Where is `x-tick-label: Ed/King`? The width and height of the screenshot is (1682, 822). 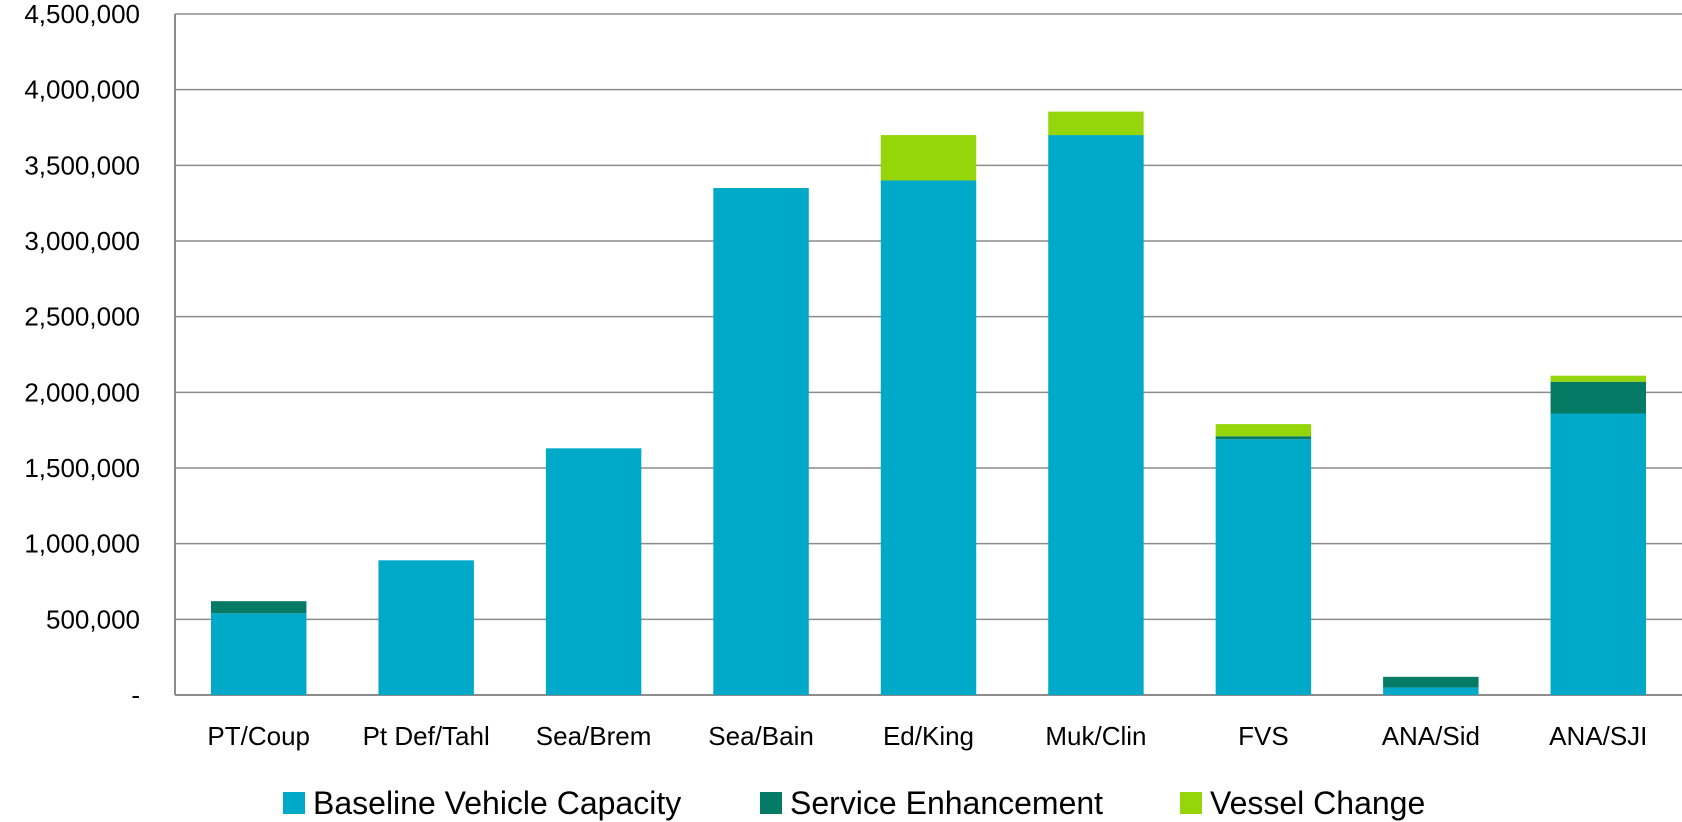 x-tick-label: Ed/King is located at coordinates (928, 736).